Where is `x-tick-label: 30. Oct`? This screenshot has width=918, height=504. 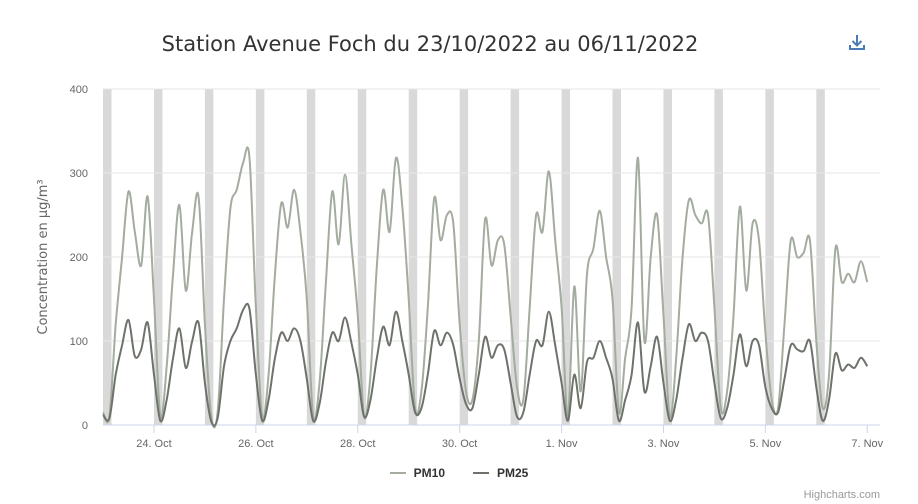 x-tick-label: 30. Oct is located at coordinates (459, 444).